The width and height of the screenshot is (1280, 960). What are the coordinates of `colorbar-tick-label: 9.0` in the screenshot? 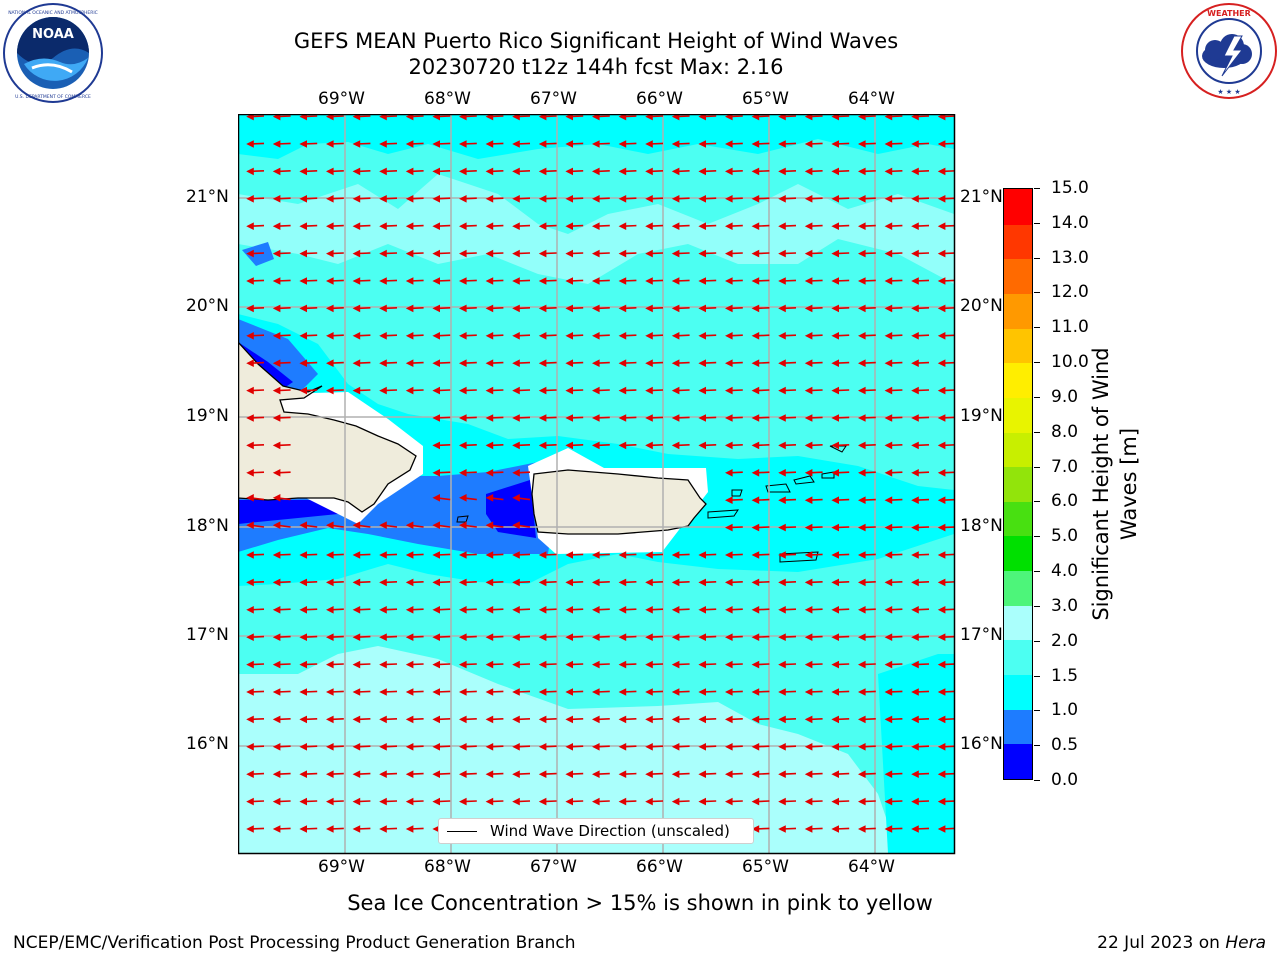 It's located at (1065, 396).